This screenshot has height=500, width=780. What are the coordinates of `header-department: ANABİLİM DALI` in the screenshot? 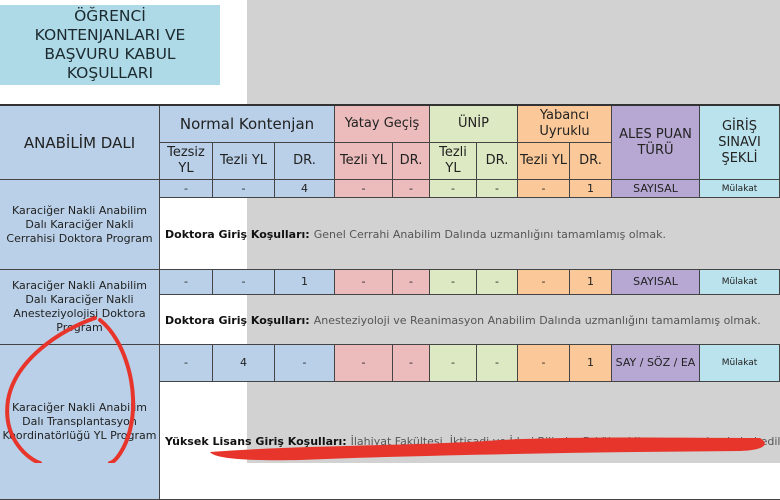 It's located at (80, 143).